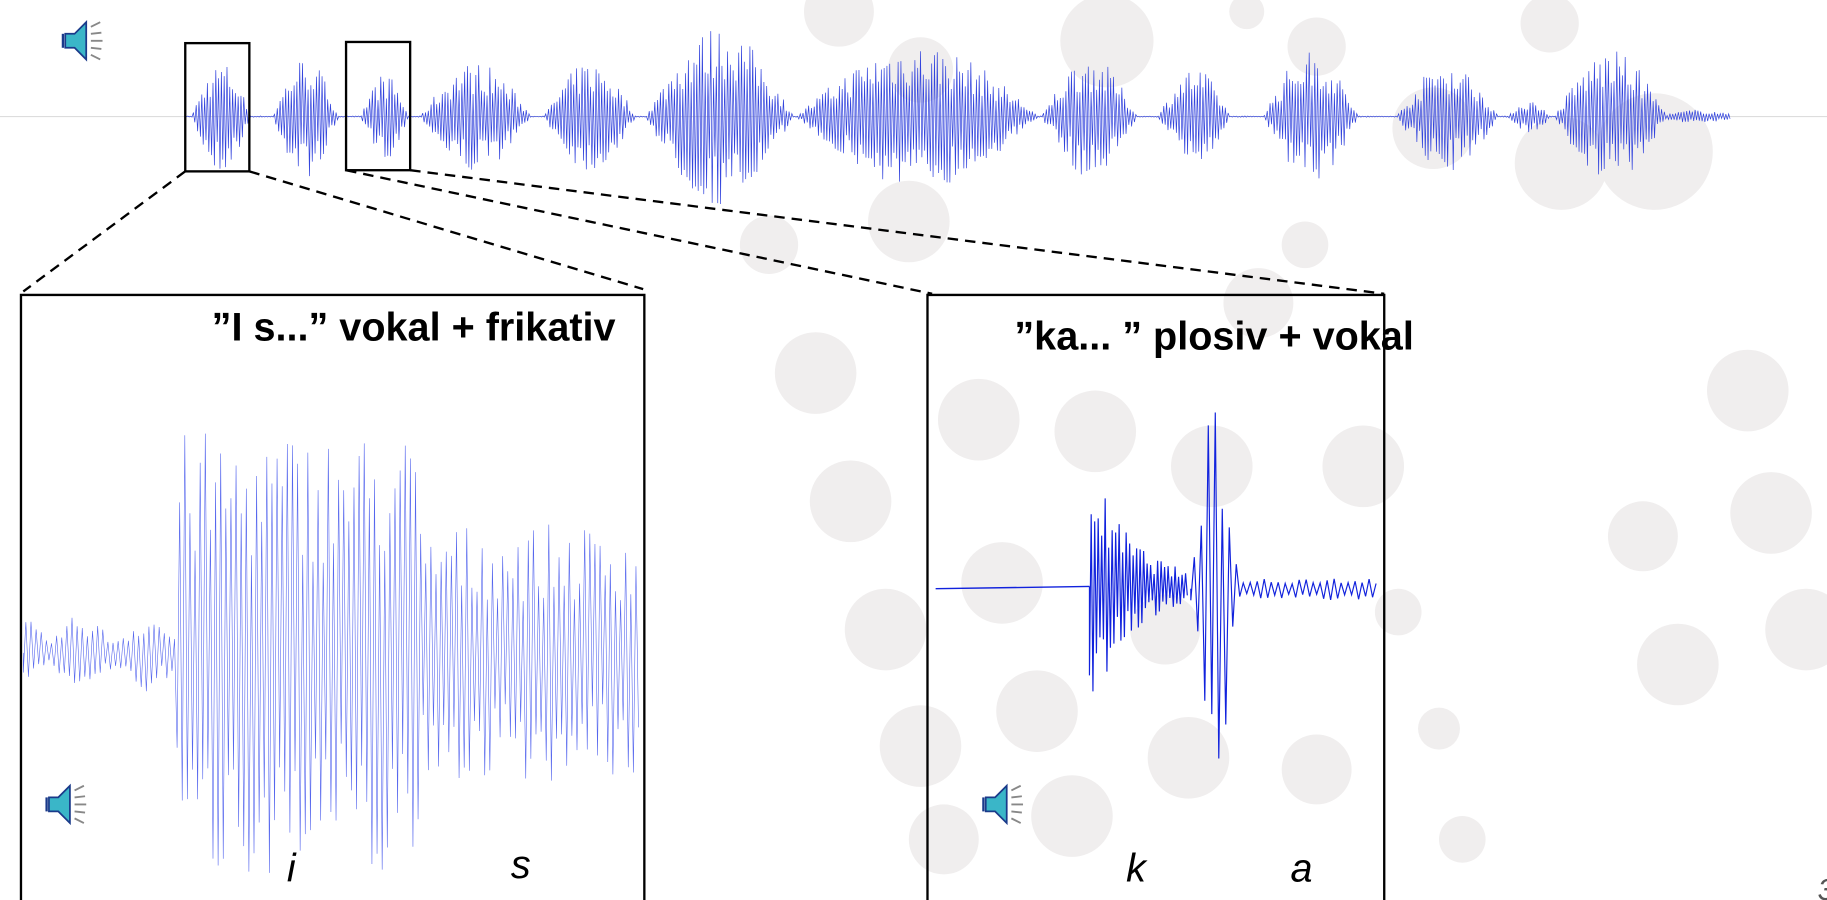  What do you see at coordinates (292, 868) in the screenshot?
I see `phoneme-label: i` at bounding box center [292, 868].